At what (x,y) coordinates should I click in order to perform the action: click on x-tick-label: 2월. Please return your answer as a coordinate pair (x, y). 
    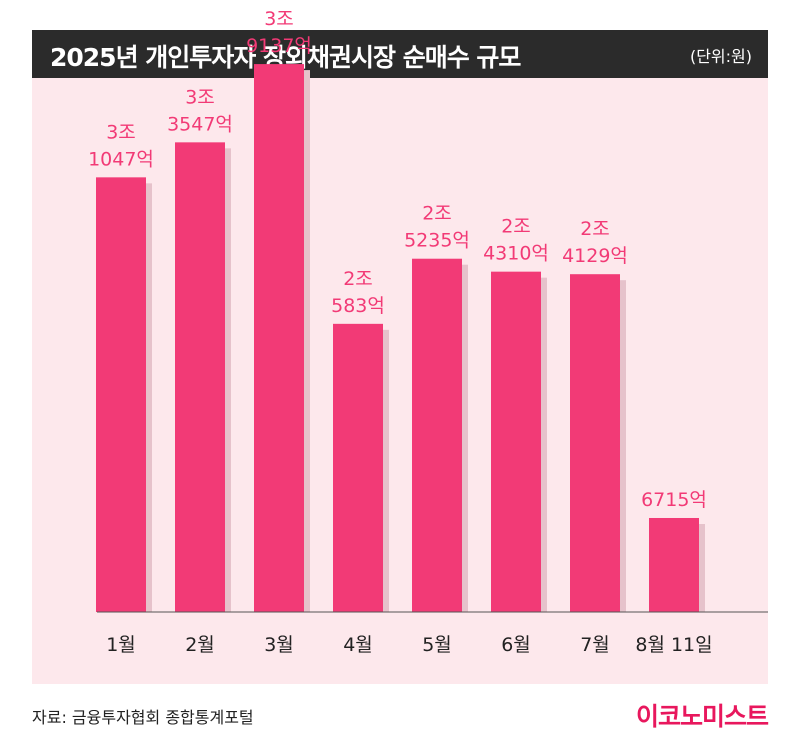
    Looking at the image, I should click on (200, 645).